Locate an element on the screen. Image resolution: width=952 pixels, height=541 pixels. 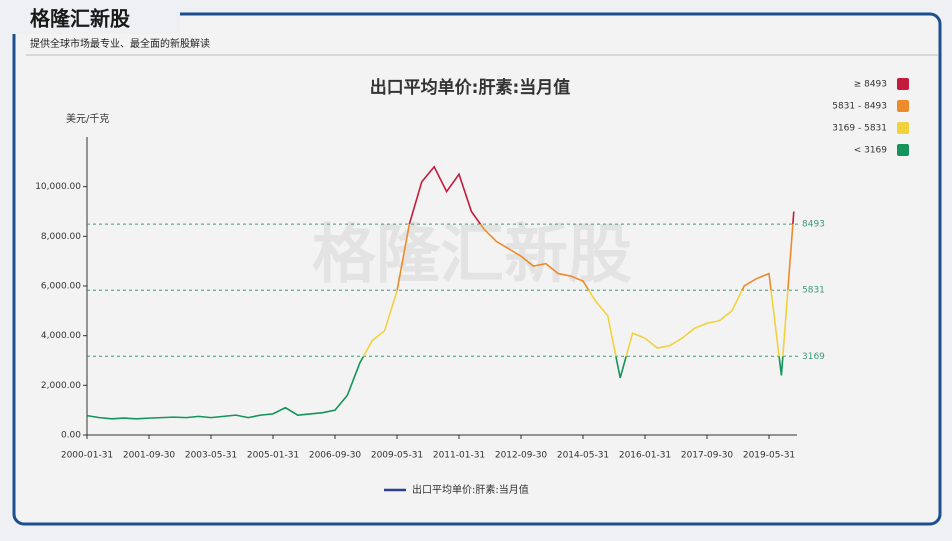
legend-label: 出口平均单价:肝素:当月值 is located at coordinates (470, 489).